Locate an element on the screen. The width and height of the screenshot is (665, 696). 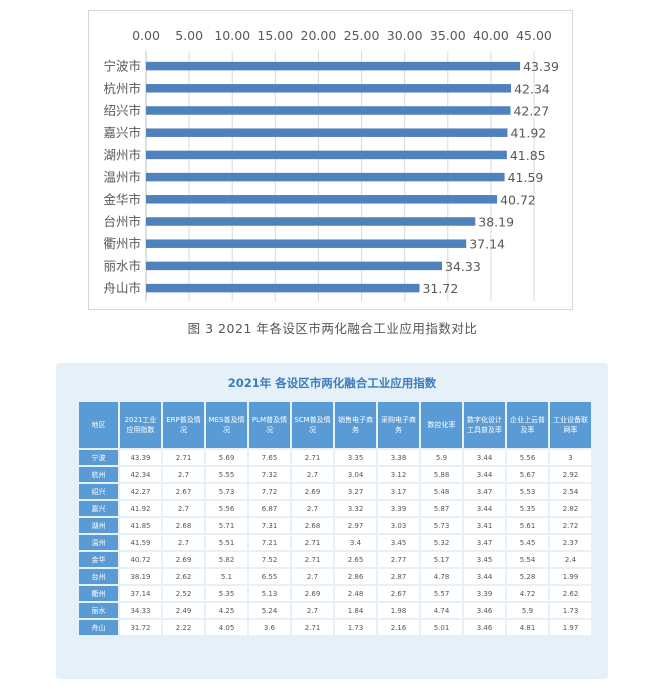
category-label-10: 舟山市 is located at coordinates (122, 288).